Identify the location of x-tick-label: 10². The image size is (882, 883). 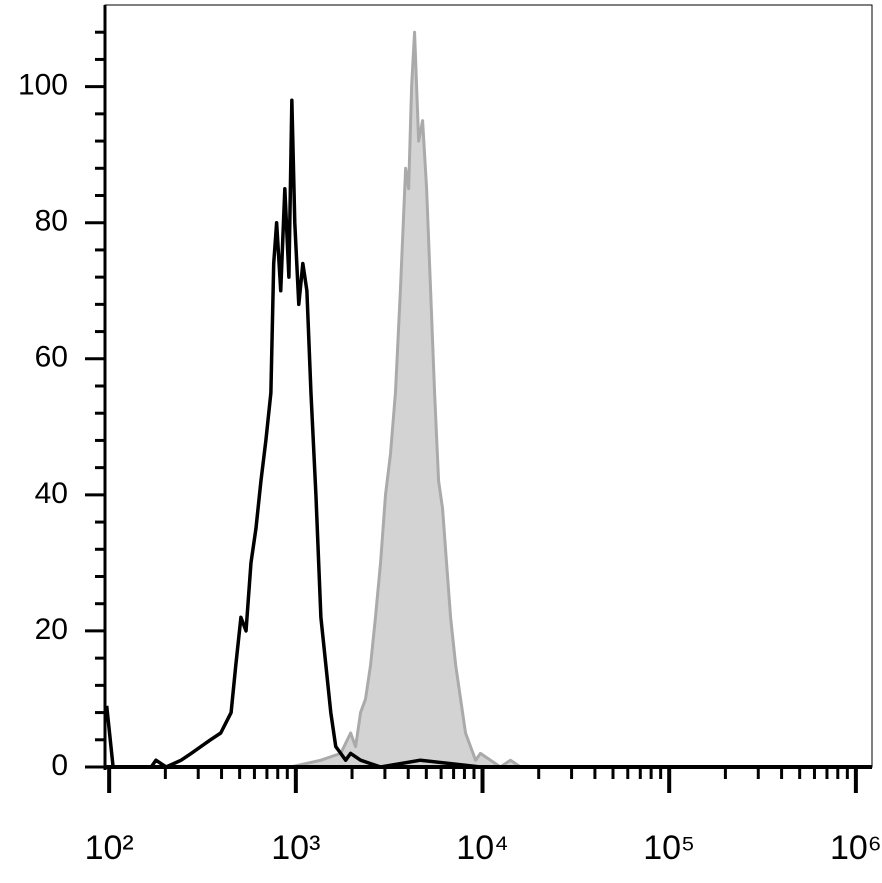
(109, 848).